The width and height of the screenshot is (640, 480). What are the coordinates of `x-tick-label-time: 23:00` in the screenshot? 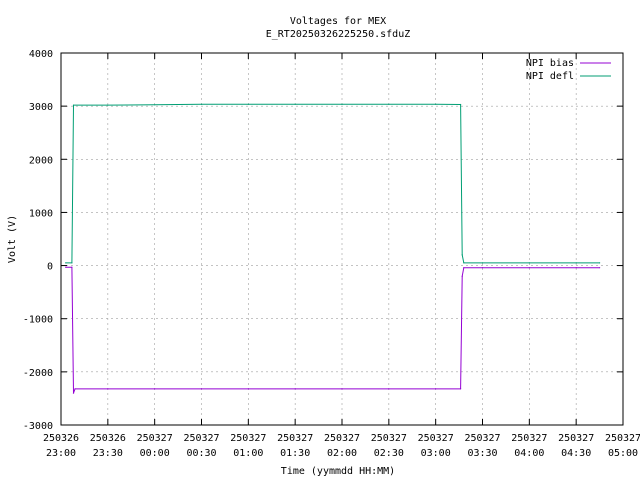 It's located at (61, 453).